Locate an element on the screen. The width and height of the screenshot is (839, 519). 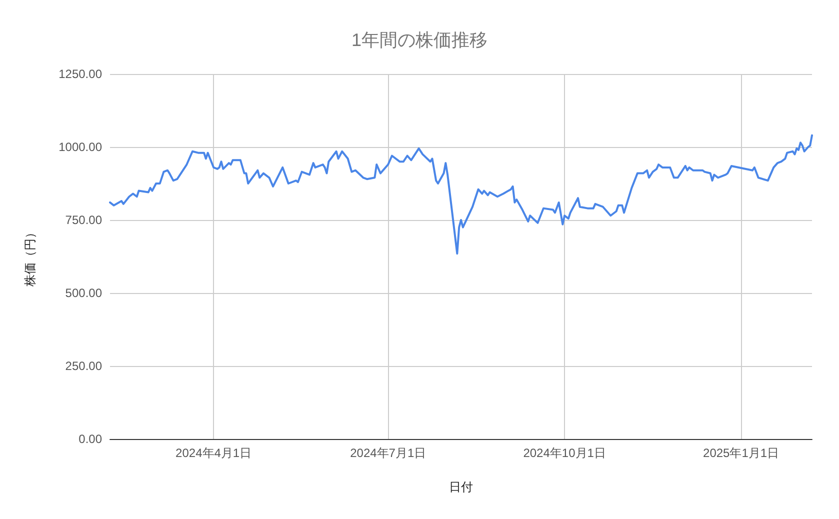
x-axis-title: 日付 is located at coordinates (461, 487).